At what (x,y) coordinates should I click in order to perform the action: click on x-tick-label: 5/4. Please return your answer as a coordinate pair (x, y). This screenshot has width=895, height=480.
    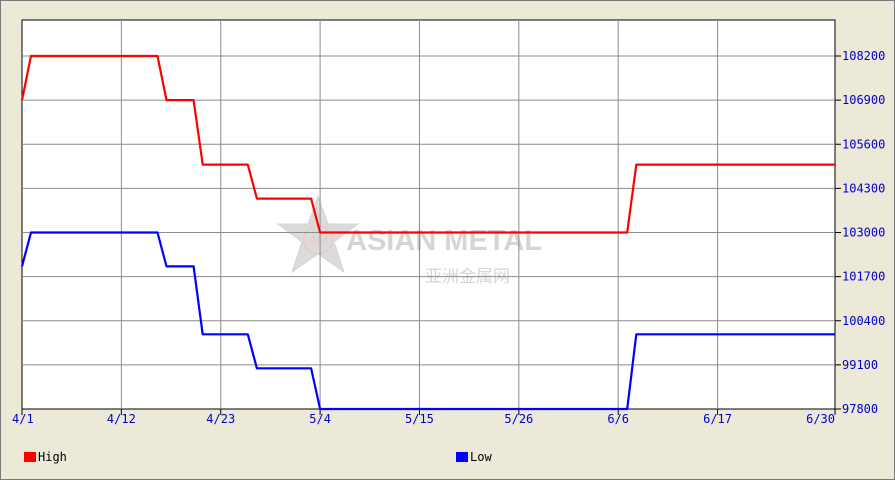
    Looking at the image, I should click on (320, 419).